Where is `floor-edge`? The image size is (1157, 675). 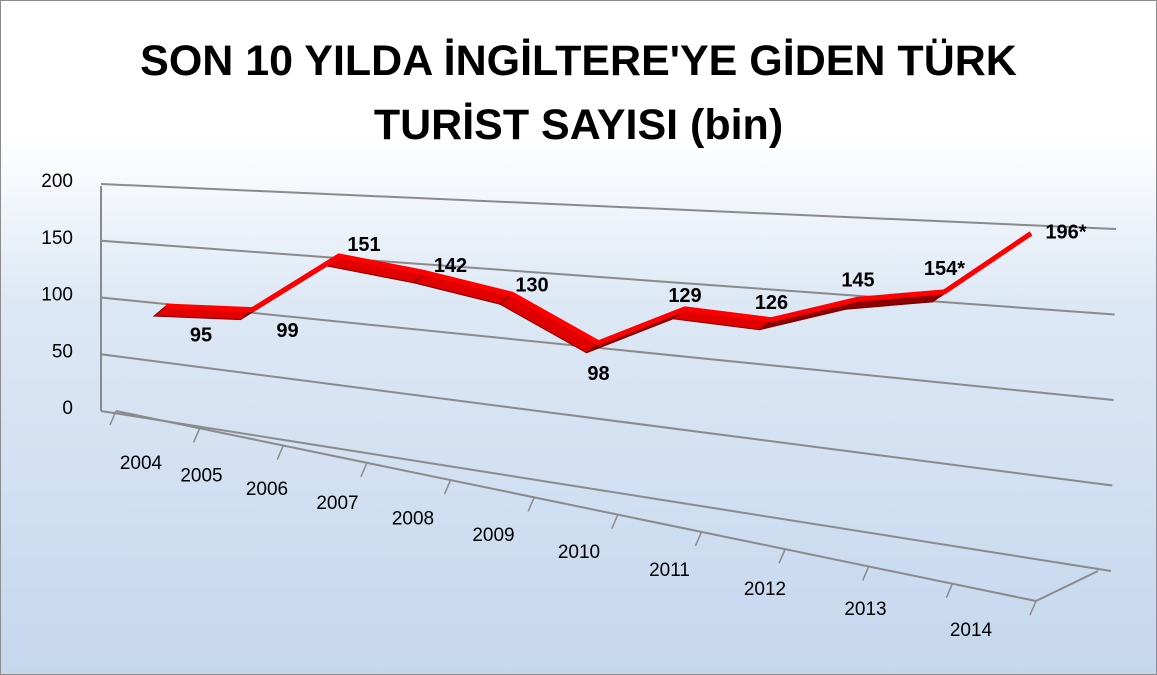 floor-edge is located at coordinates (1067, 586).